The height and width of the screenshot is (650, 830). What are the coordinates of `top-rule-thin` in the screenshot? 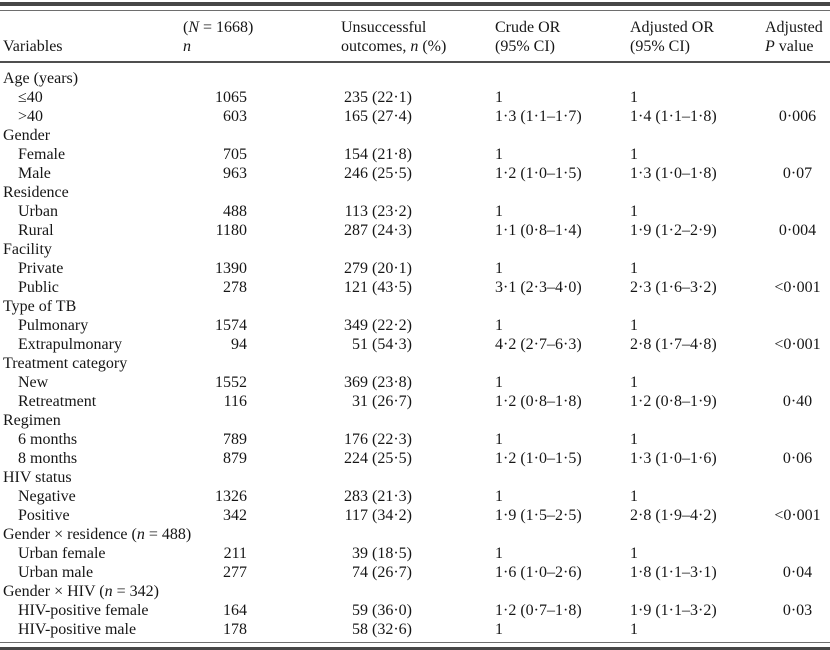 It's located at (415, 10).